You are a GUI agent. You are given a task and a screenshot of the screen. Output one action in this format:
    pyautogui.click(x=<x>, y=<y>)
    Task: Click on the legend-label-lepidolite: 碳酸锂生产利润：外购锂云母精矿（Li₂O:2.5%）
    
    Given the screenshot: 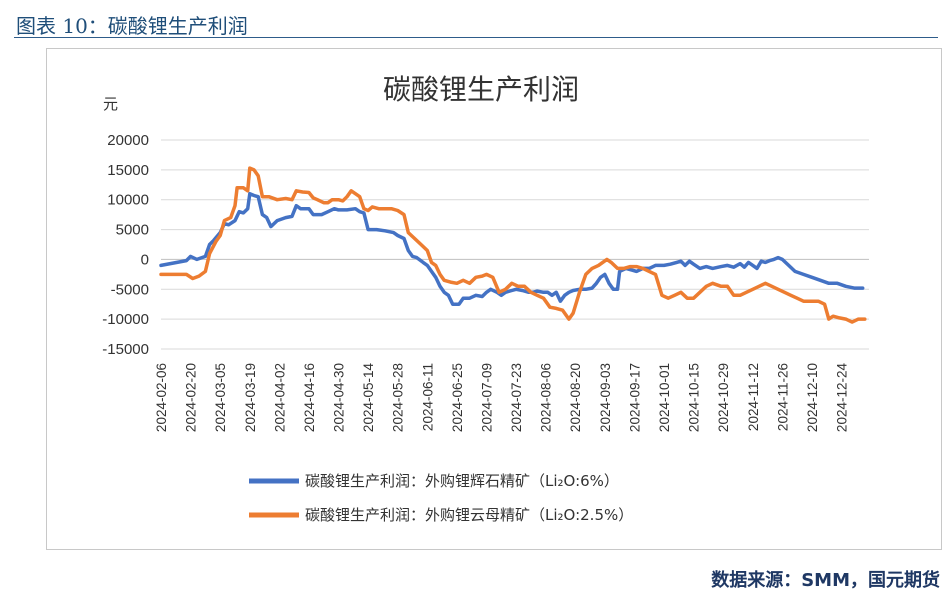 What is the action you would take?
    pyautogui.click(x=469, y=515)
    